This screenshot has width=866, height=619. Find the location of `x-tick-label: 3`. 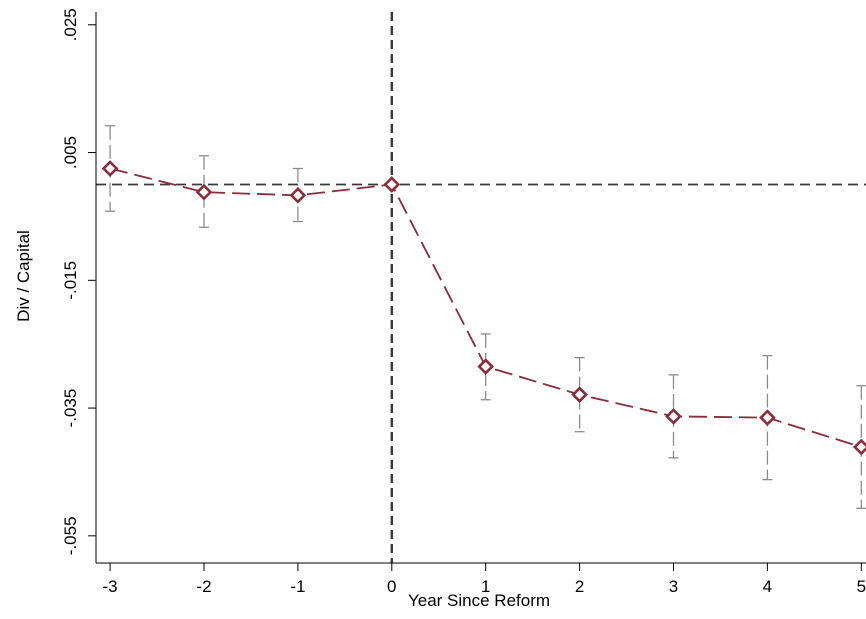

x-tick-label: 3 is located at coordinates (673, 586).